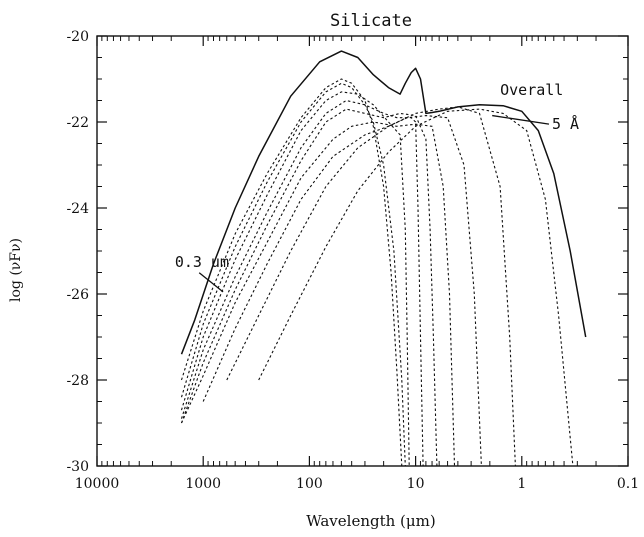 This screenshot has width=644, height=537. I want to click on annotation-label: 0.3 um, so click(202, 262).